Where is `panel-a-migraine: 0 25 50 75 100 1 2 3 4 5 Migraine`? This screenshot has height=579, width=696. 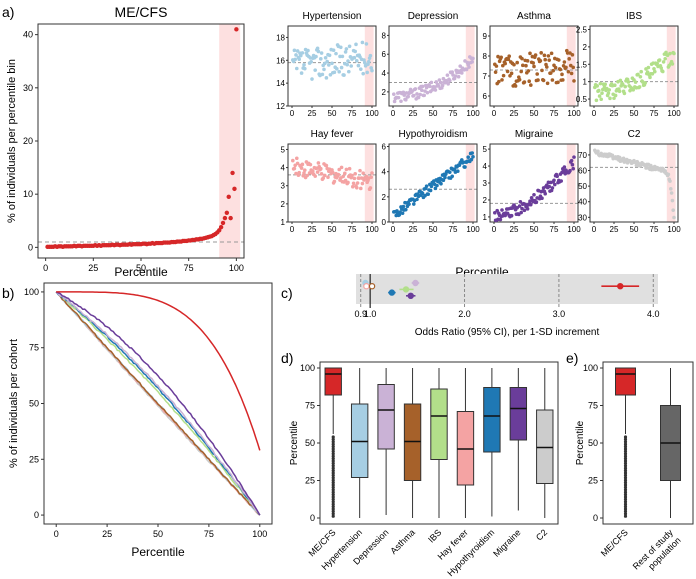
panel-a-migraine: 0 25 50 75 100 1 2 3 4 5 Migraine is located at coordinates (532, 181).